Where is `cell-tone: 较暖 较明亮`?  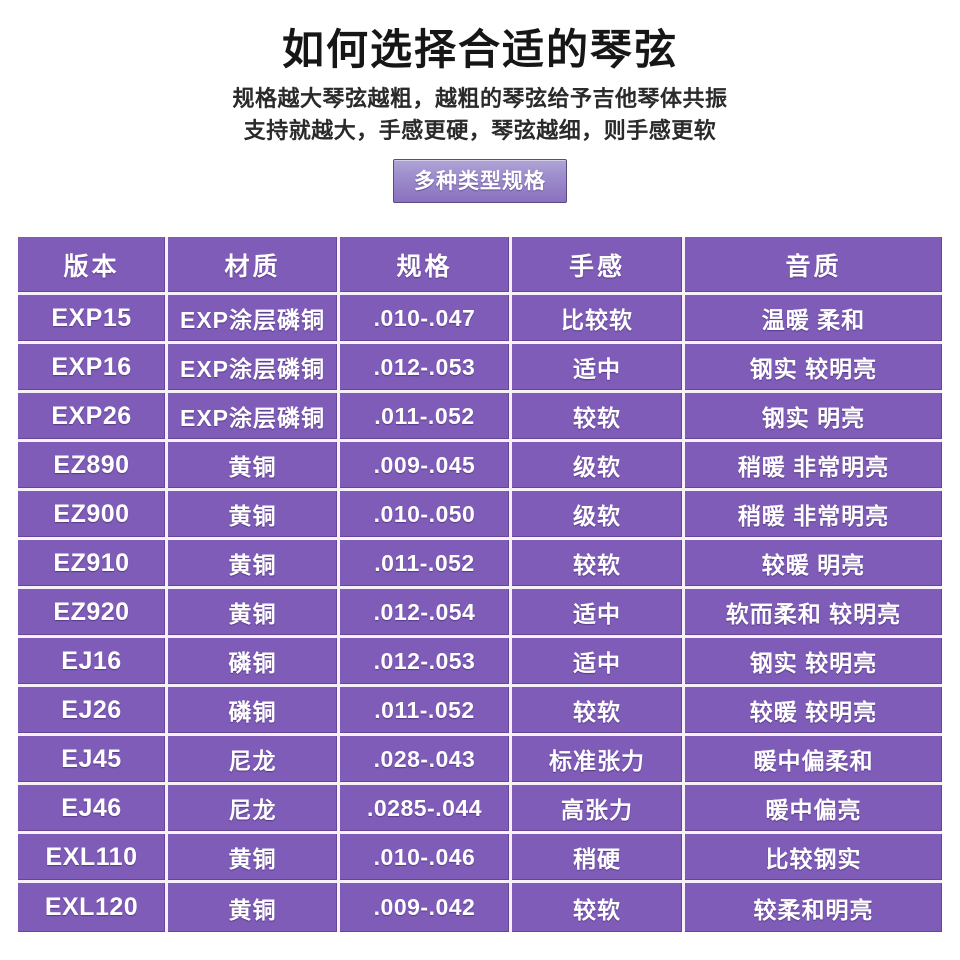 cell-tone: 较暖 较明亮 is located at coordinates (813, 711).